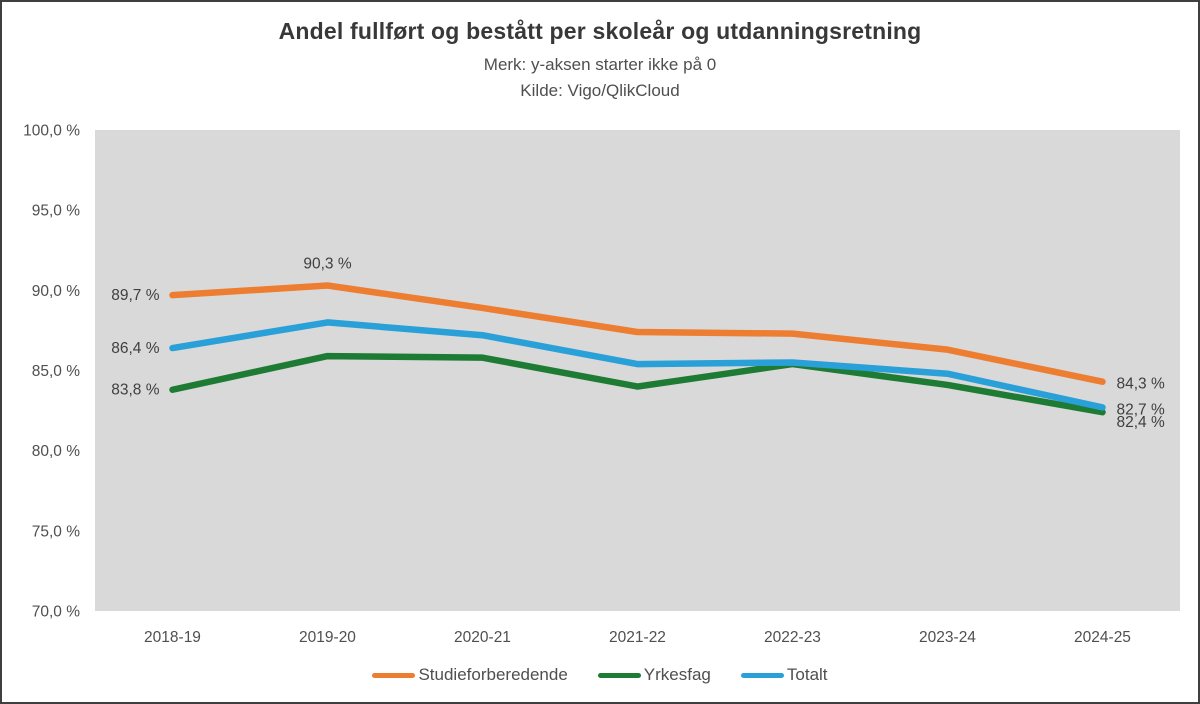 The height and width of the screenshot is (704, 1200). What do you see at coordinates (135, 348) in the screenshot?
I see `data-label: 86,4 %` at bounding box center [135, 348].